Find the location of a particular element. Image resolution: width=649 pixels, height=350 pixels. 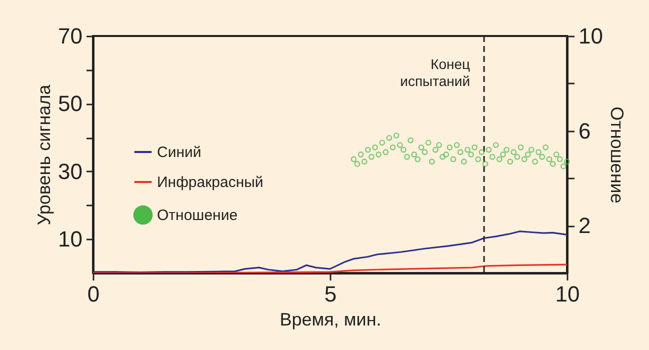

y2-tick-label: 2 is located at coordinates (584, 225).